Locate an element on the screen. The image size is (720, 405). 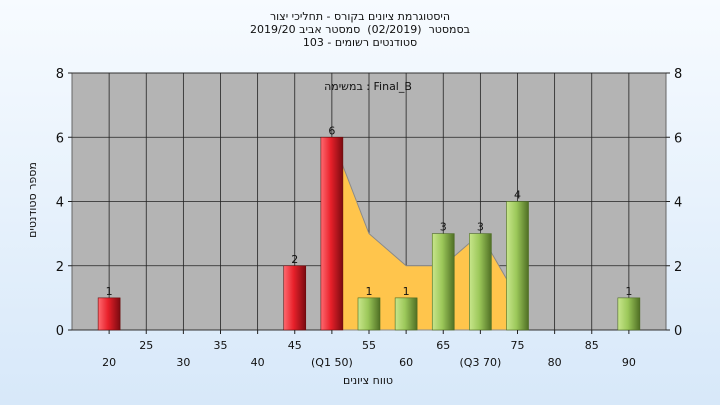
chart-title-line-1: היסטוגרמת ציונים בקורס - תחליכי יצור is located at coordinates (360, 16).